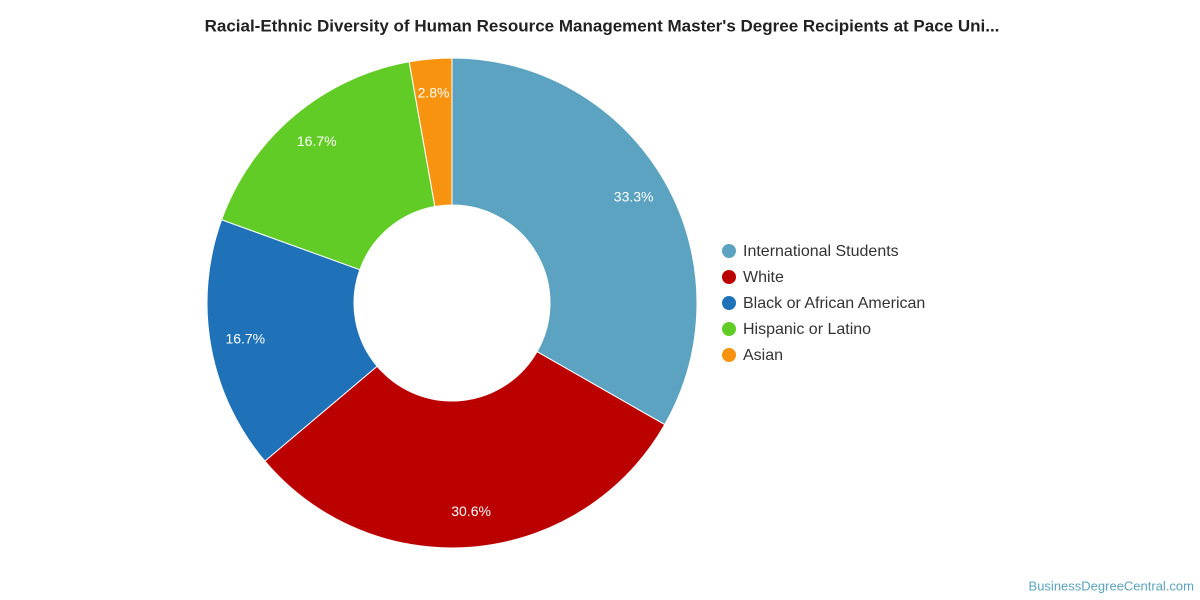  What do you see at coordinates (1111, 585) in the screenshot?
I see `source: BusinessDegreeCentral.com` at bounding box center [1111, 585].